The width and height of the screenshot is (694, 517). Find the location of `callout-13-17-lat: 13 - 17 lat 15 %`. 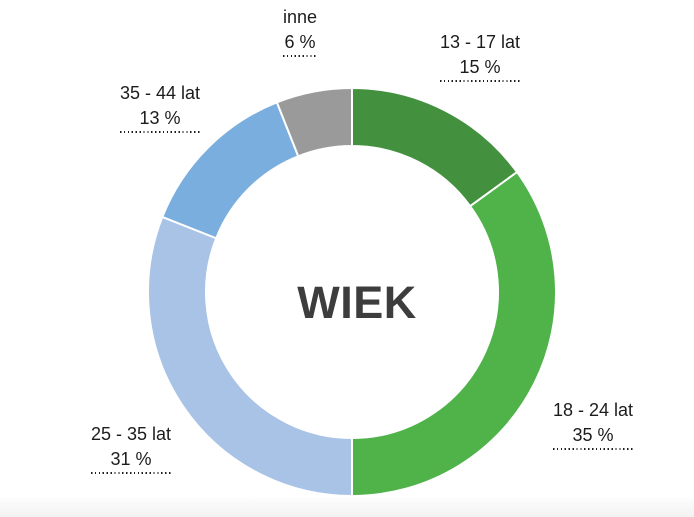

callout-13-17-lat: 13 - 17 lat 15 % is located at coordinates (480, 56).